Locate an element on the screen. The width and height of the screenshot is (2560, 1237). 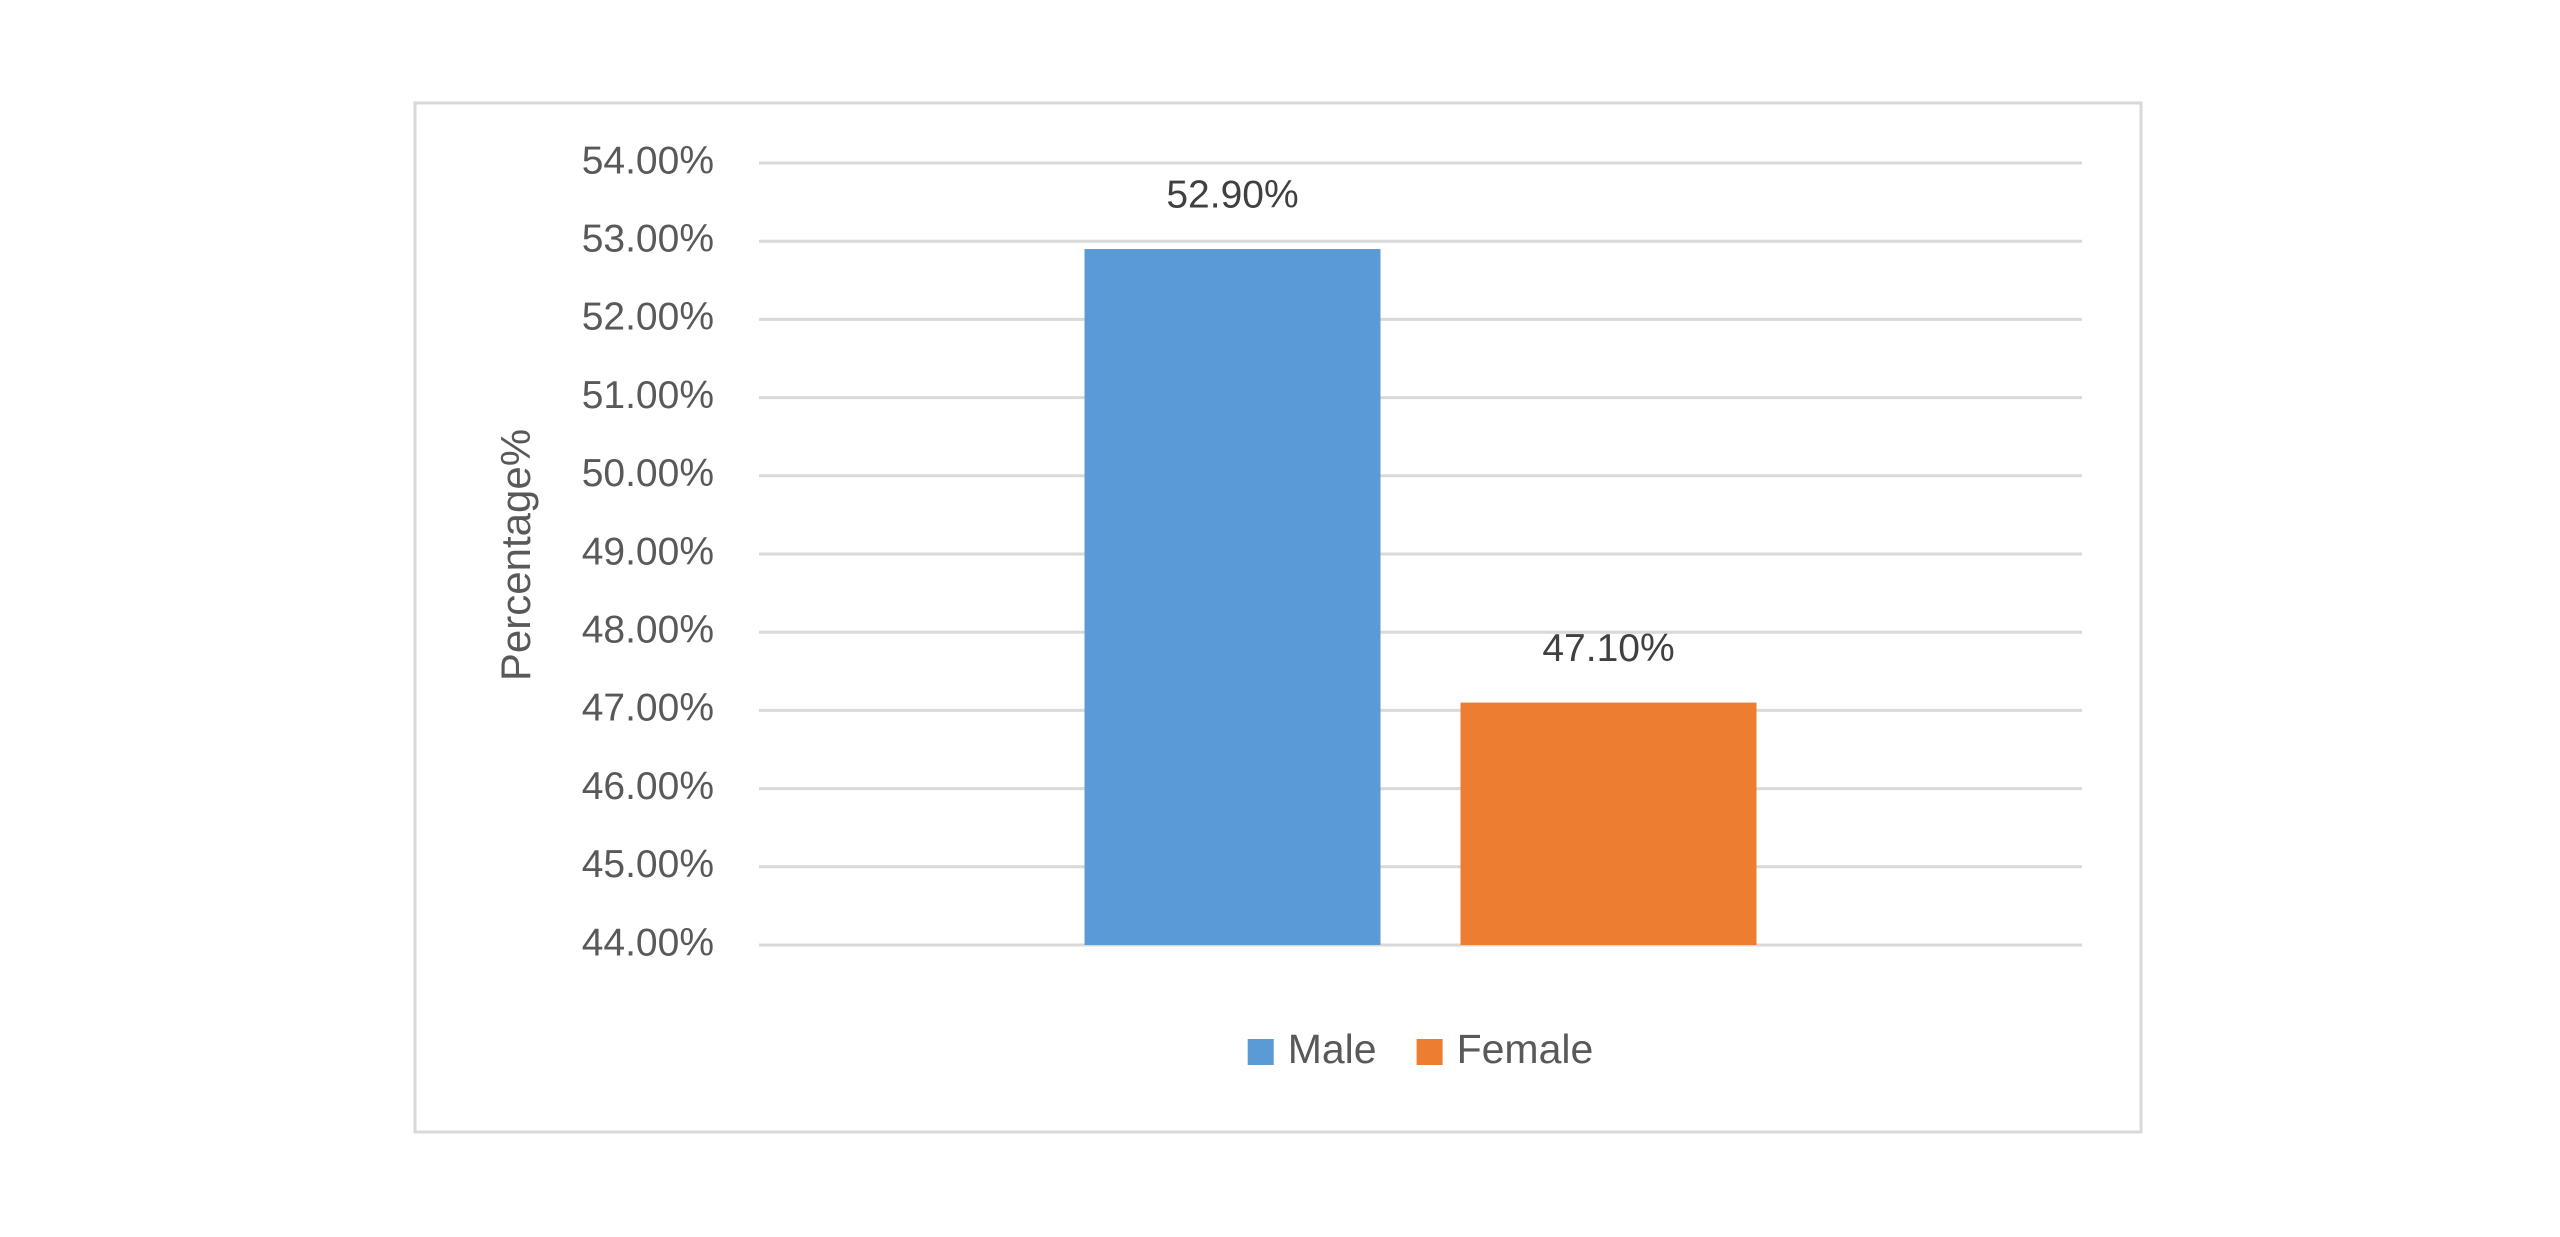
y-tick-label: 49.00% is located at coordinates (648, 551).